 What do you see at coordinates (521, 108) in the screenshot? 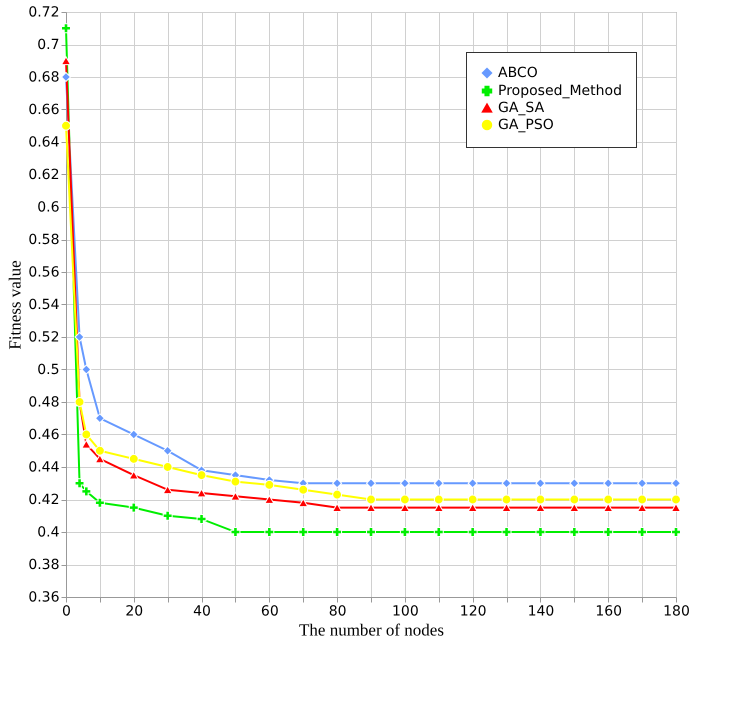
I see `legend-label: GA_SA` at bounding box center [521, 108].